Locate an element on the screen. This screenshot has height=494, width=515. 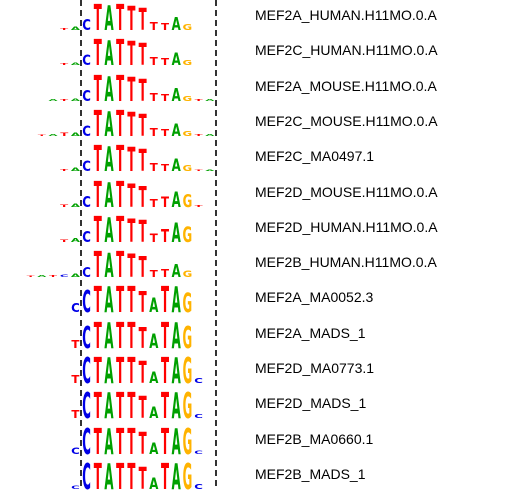
motif-row: T C T A T T T A T A G MEF2A_MADS_1 is located at coordinates (257, 336).